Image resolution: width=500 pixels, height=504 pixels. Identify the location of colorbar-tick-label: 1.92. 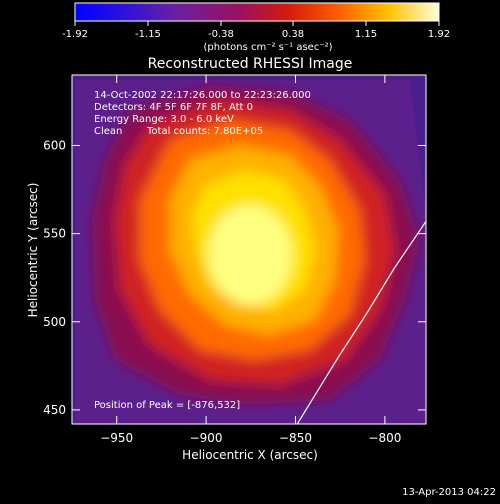
(439, 34).